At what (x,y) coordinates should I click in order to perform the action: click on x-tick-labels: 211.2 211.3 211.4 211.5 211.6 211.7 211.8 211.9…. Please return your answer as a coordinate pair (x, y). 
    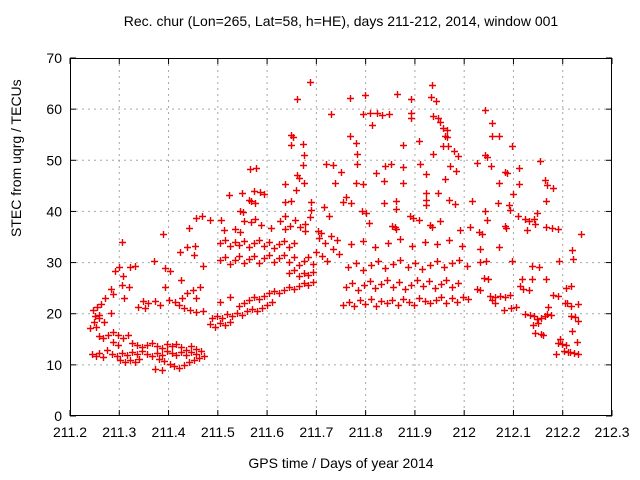
    Looking at the image, I should click on (341, 432).